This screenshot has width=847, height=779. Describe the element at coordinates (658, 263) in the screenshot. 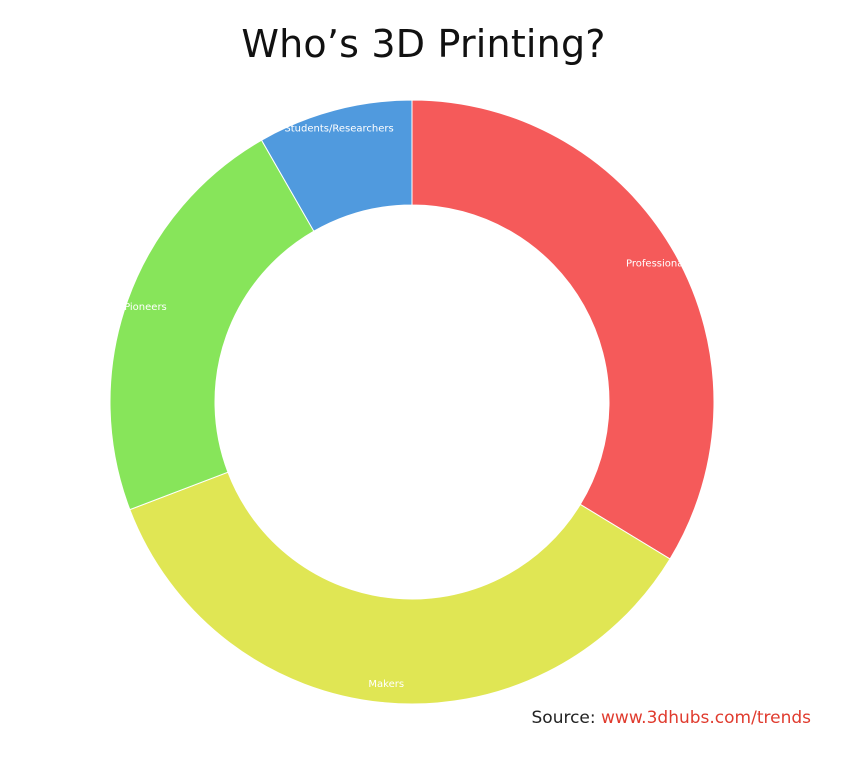

I see `slice-label-professionals: Professionals` at that location.